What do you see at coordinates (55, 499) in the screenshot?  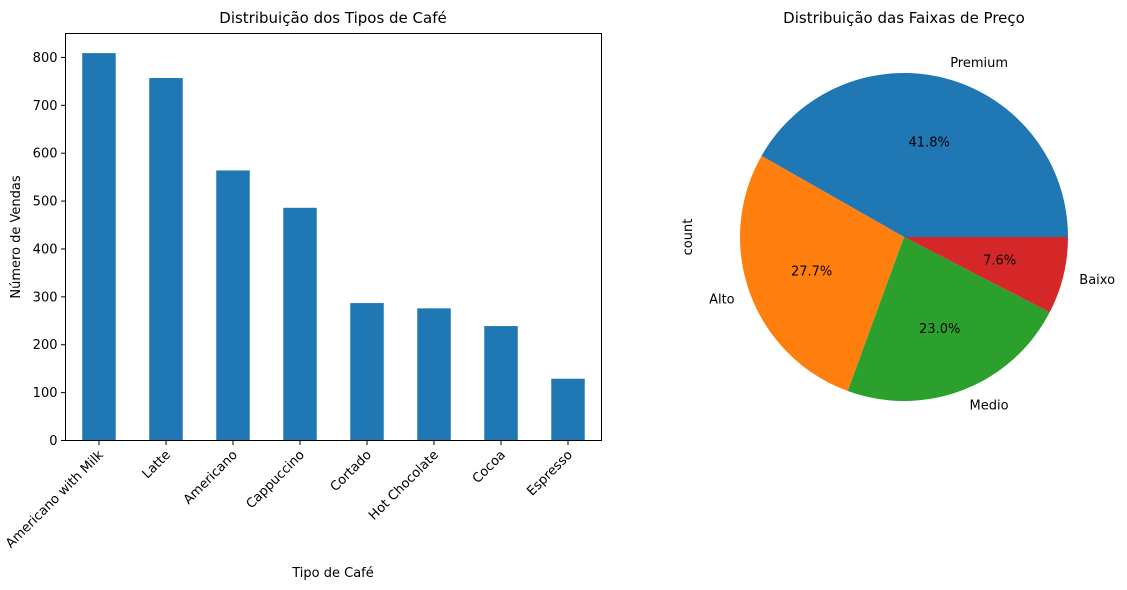 I see `bar-x-tick-label: Americano with Milk` at bounding box center [55, 499].